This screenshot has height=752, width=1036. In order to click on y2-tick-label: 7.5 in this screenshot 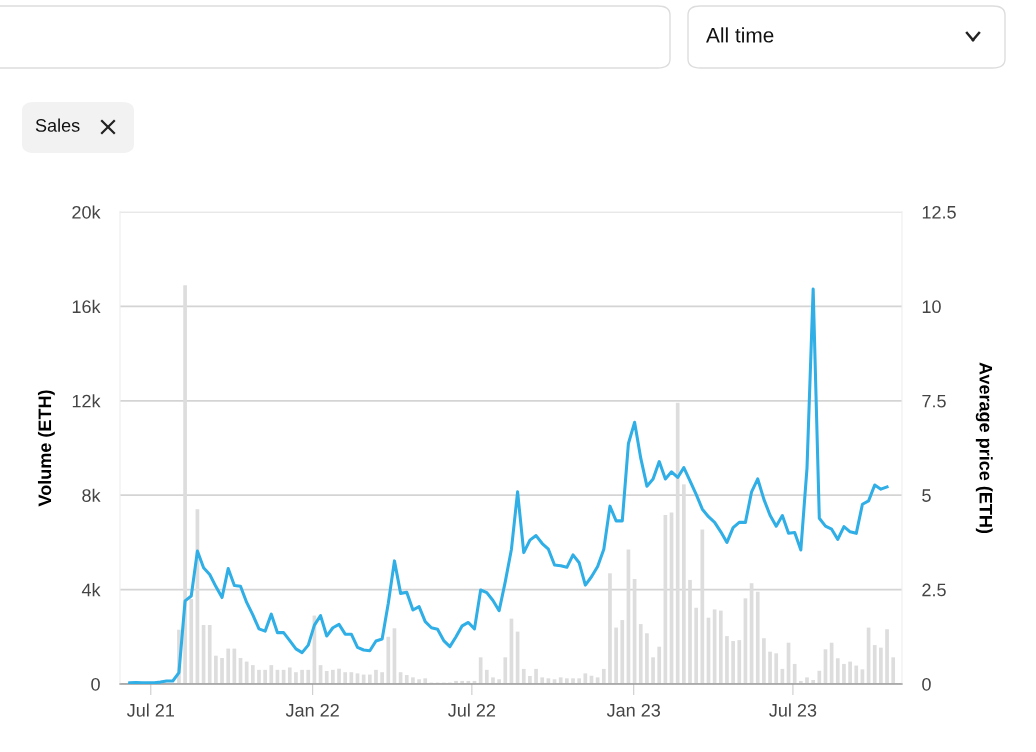, I will do `click(934, 401)`.